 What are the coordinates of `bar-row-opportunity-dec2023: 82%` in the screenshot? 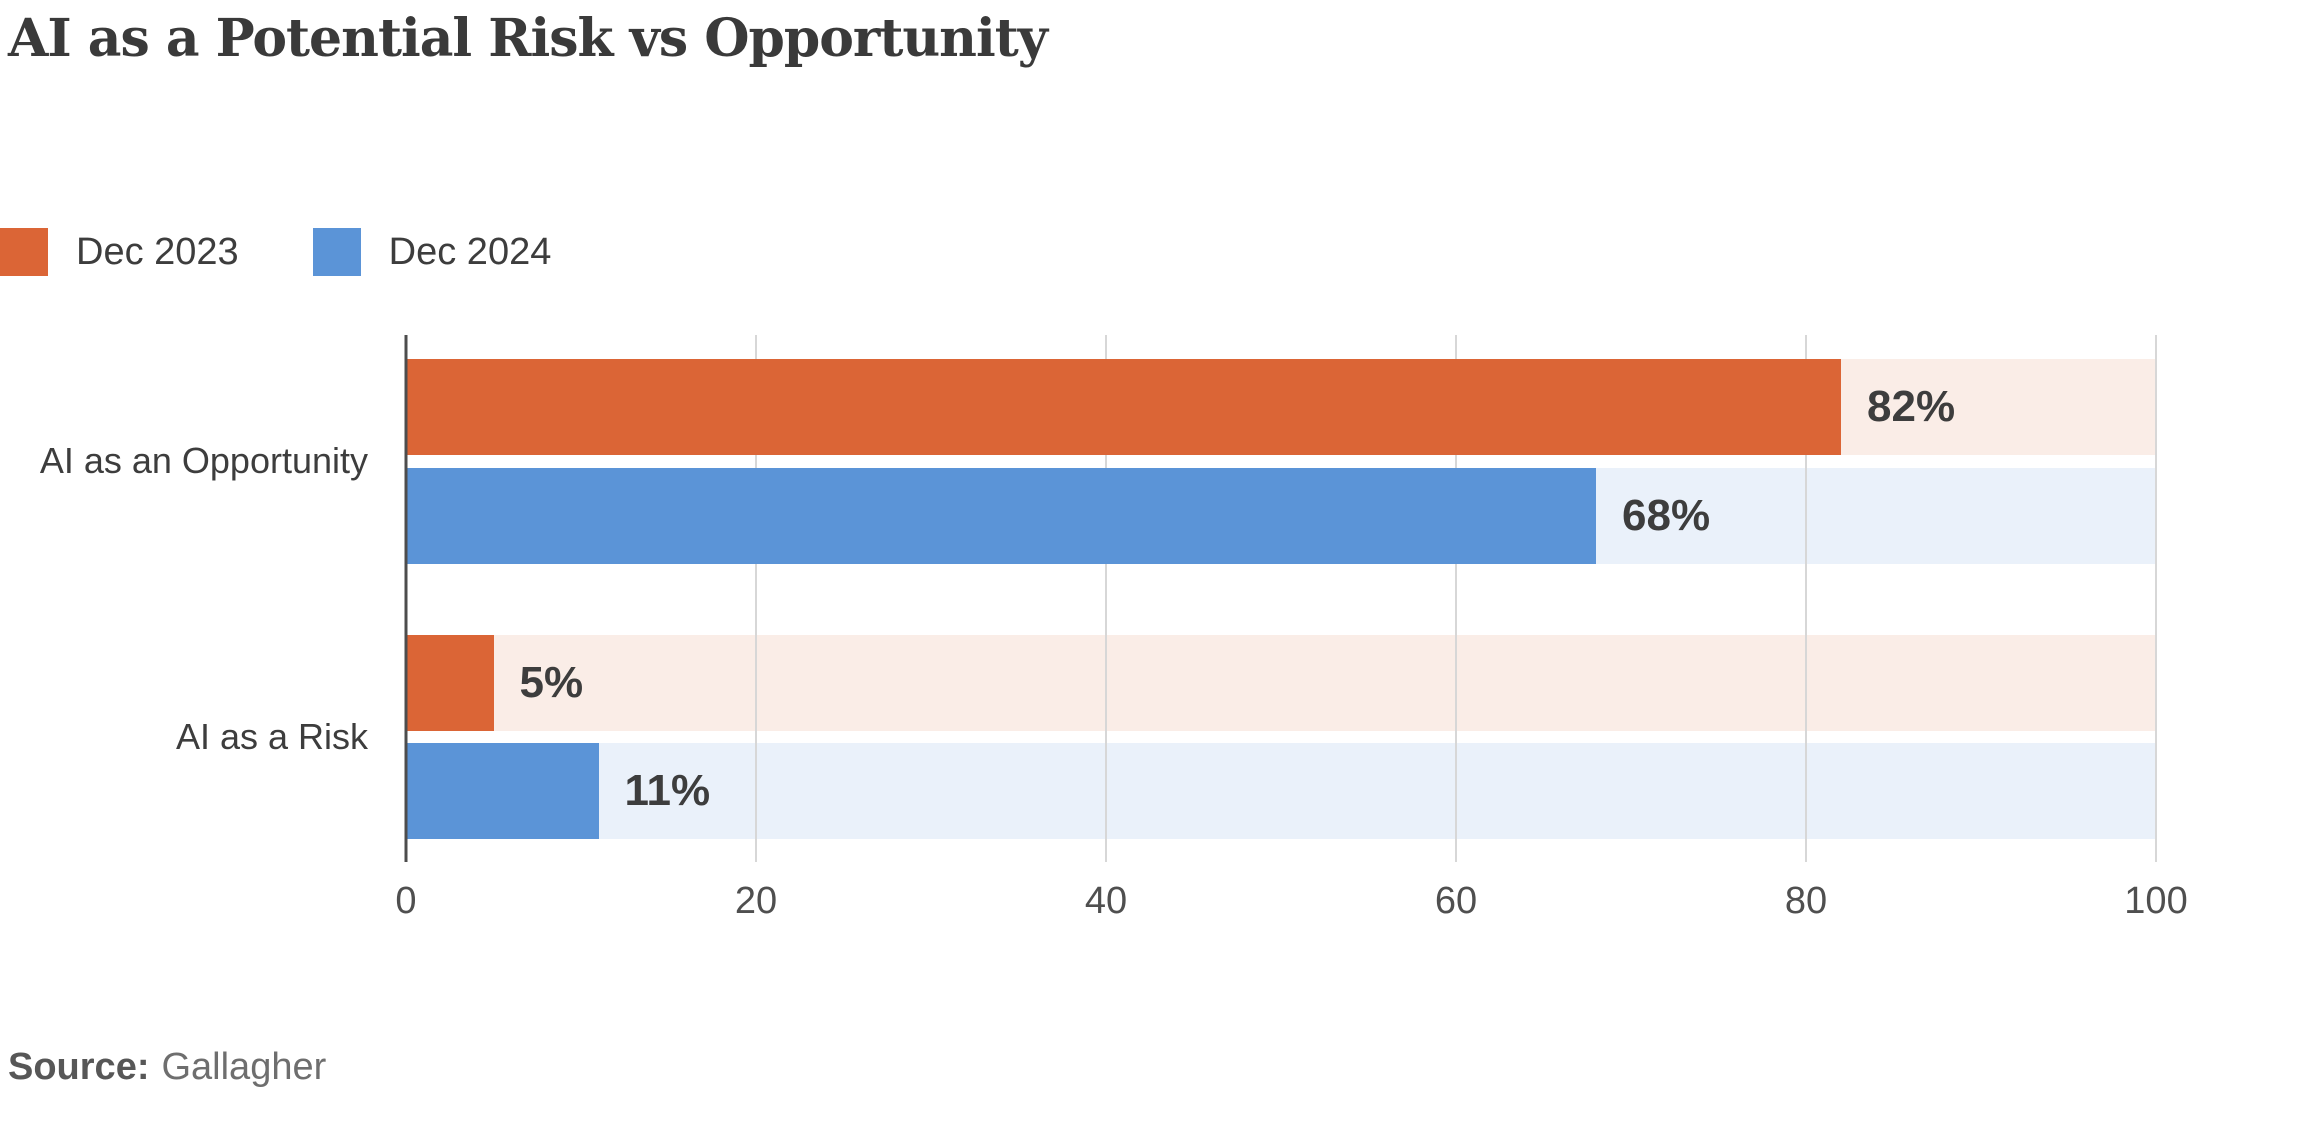 It's located at (1281, 407).